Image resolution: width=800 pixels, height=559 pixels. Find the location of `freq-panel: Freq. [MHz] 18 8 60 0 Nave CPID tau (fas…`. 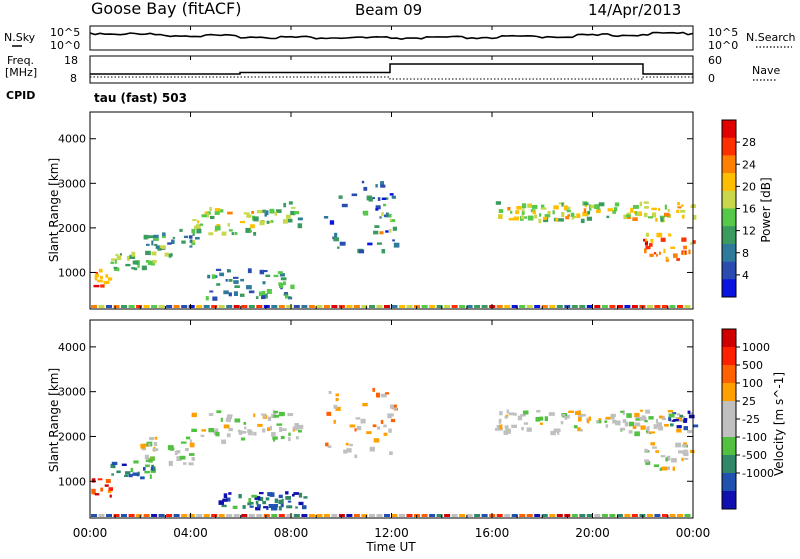

freq-panel: Freq. [MHz] 18 8 60 0 Nave CPID tau (fas… is located at coordinates (392, 79).